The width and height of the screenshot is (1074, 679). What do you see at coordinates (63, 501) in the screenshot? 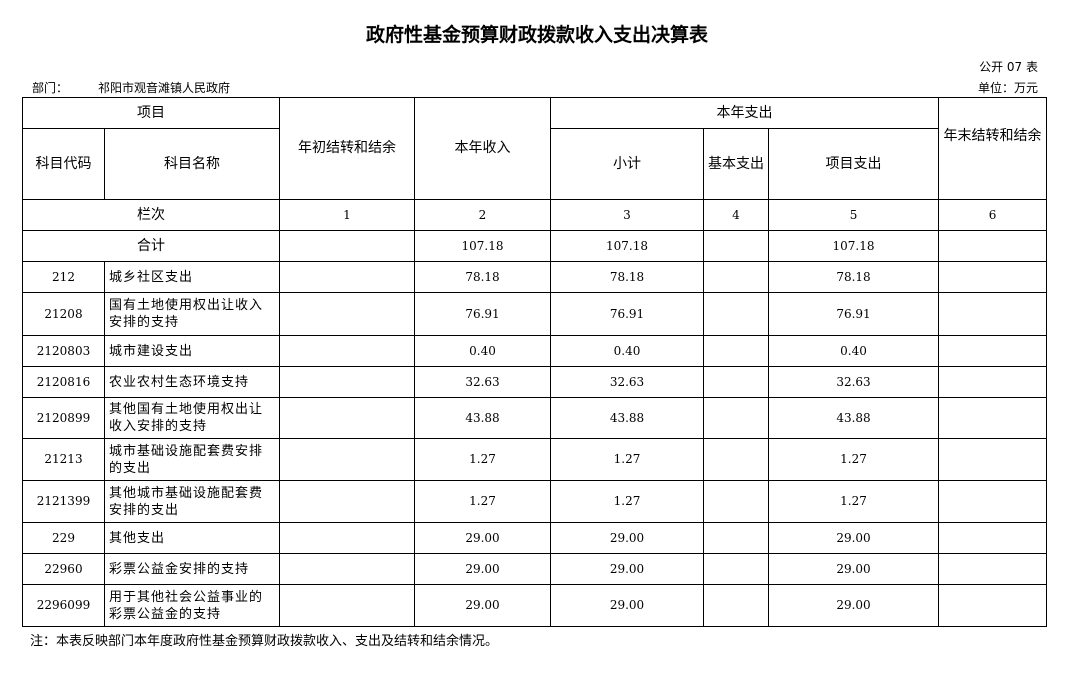
I see `row-code: 2121399` at bounding box center [63, 501].